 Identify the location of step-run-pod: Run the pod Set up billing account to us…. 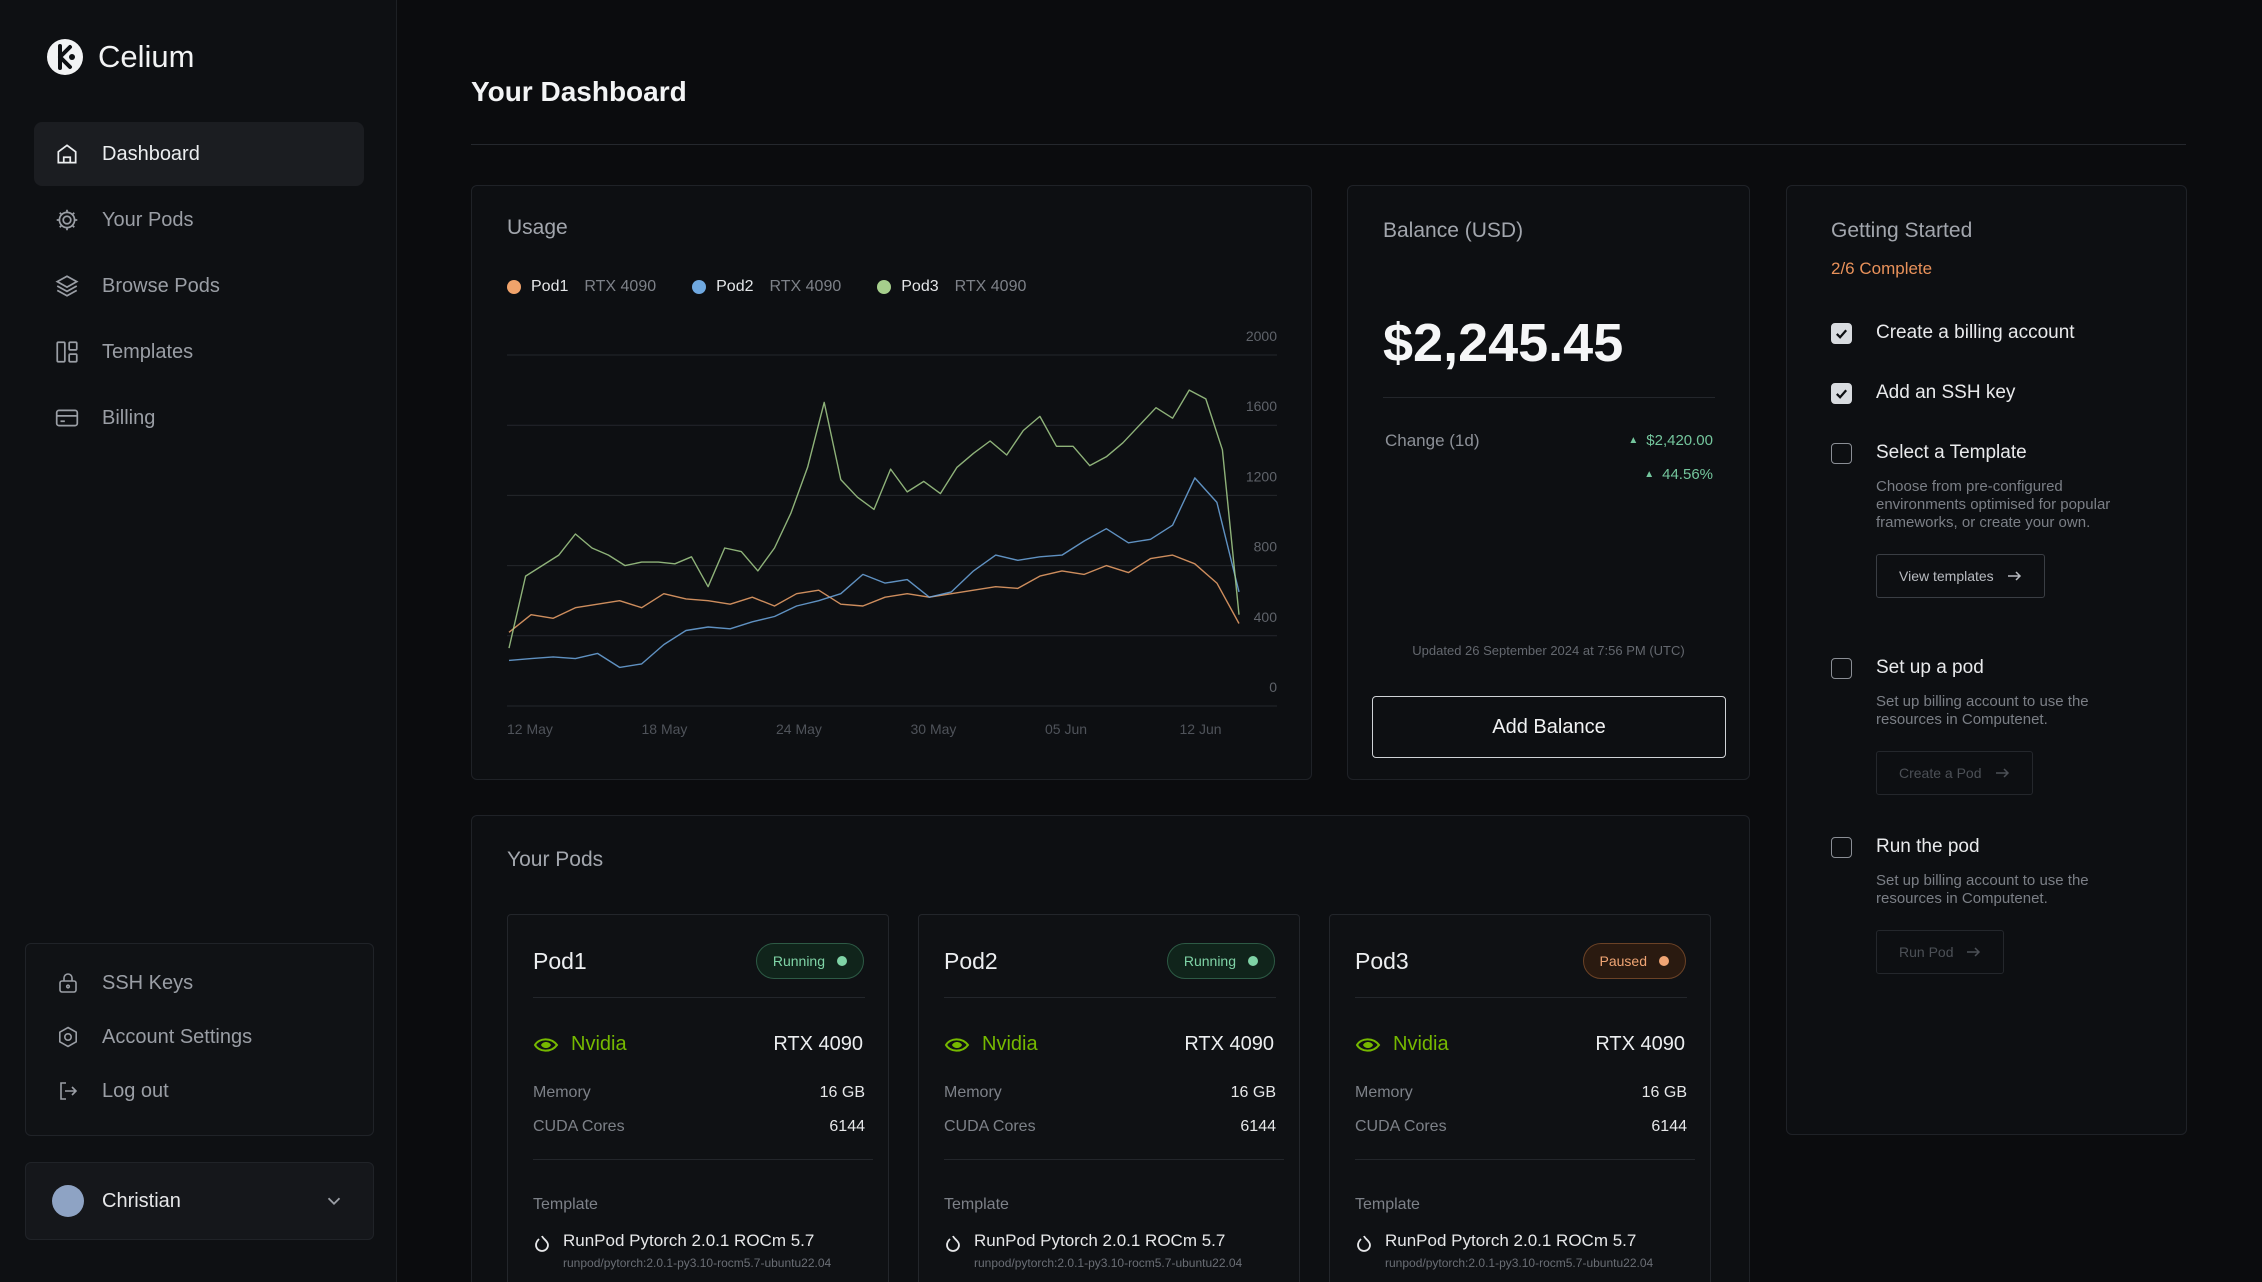
(1996, 905).